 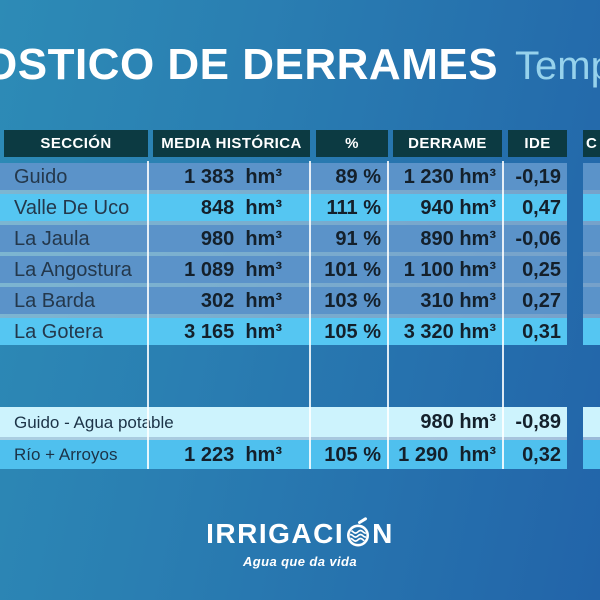 What do you see at coordinates (233, 176) in the screenshot?
I see `media-cell: 1 383 hm³` at bounding box center [233, 176].